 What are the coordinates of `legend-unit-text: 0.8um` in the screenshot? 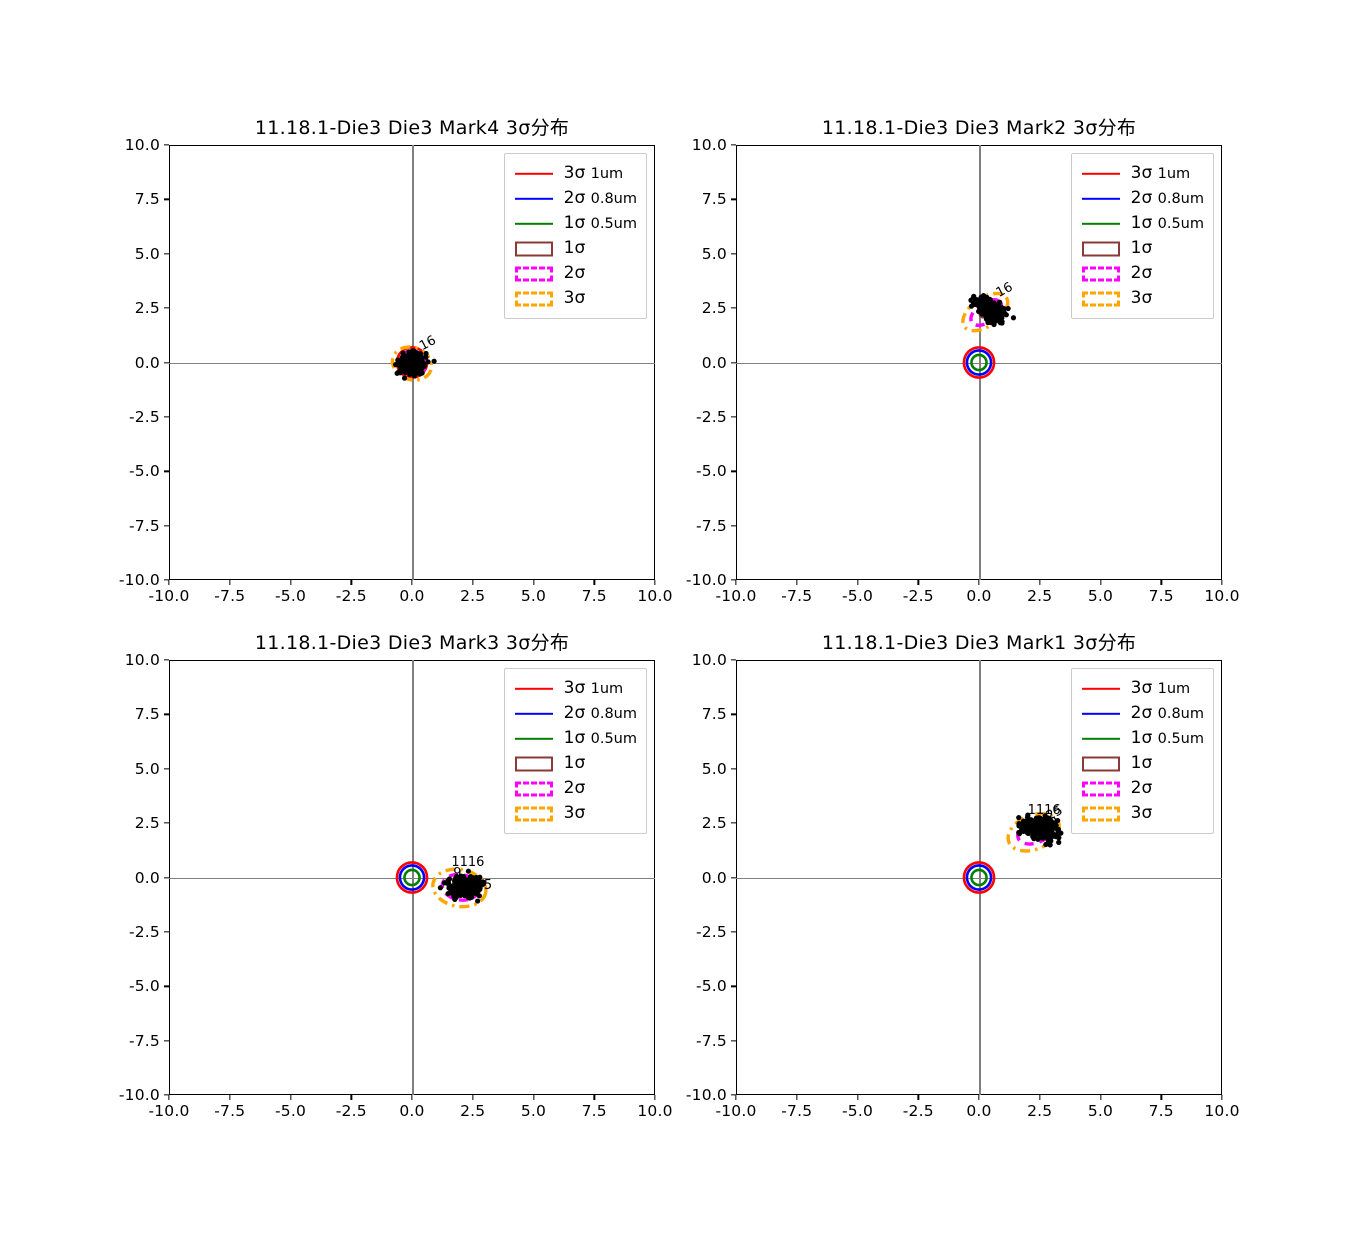 It's located at (613, 714).